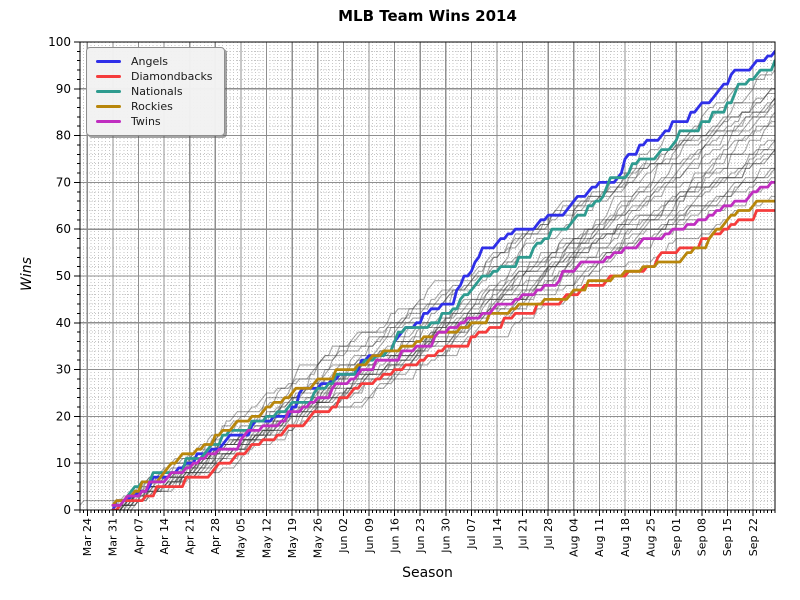 The image size is (800, 600). I want to click on x-tick-label: Jun 23, so click(420, 536).